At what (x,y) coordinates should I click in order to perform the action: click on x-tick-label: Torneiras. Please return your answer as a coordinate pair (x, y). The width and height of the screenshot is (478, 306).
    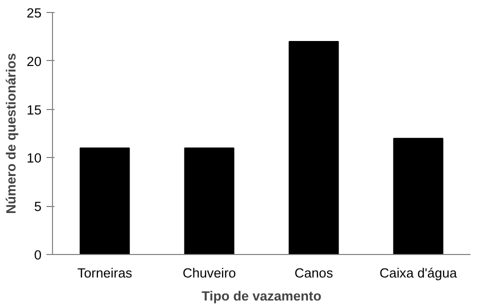
    Looking at the image, I should click on (104, 273).